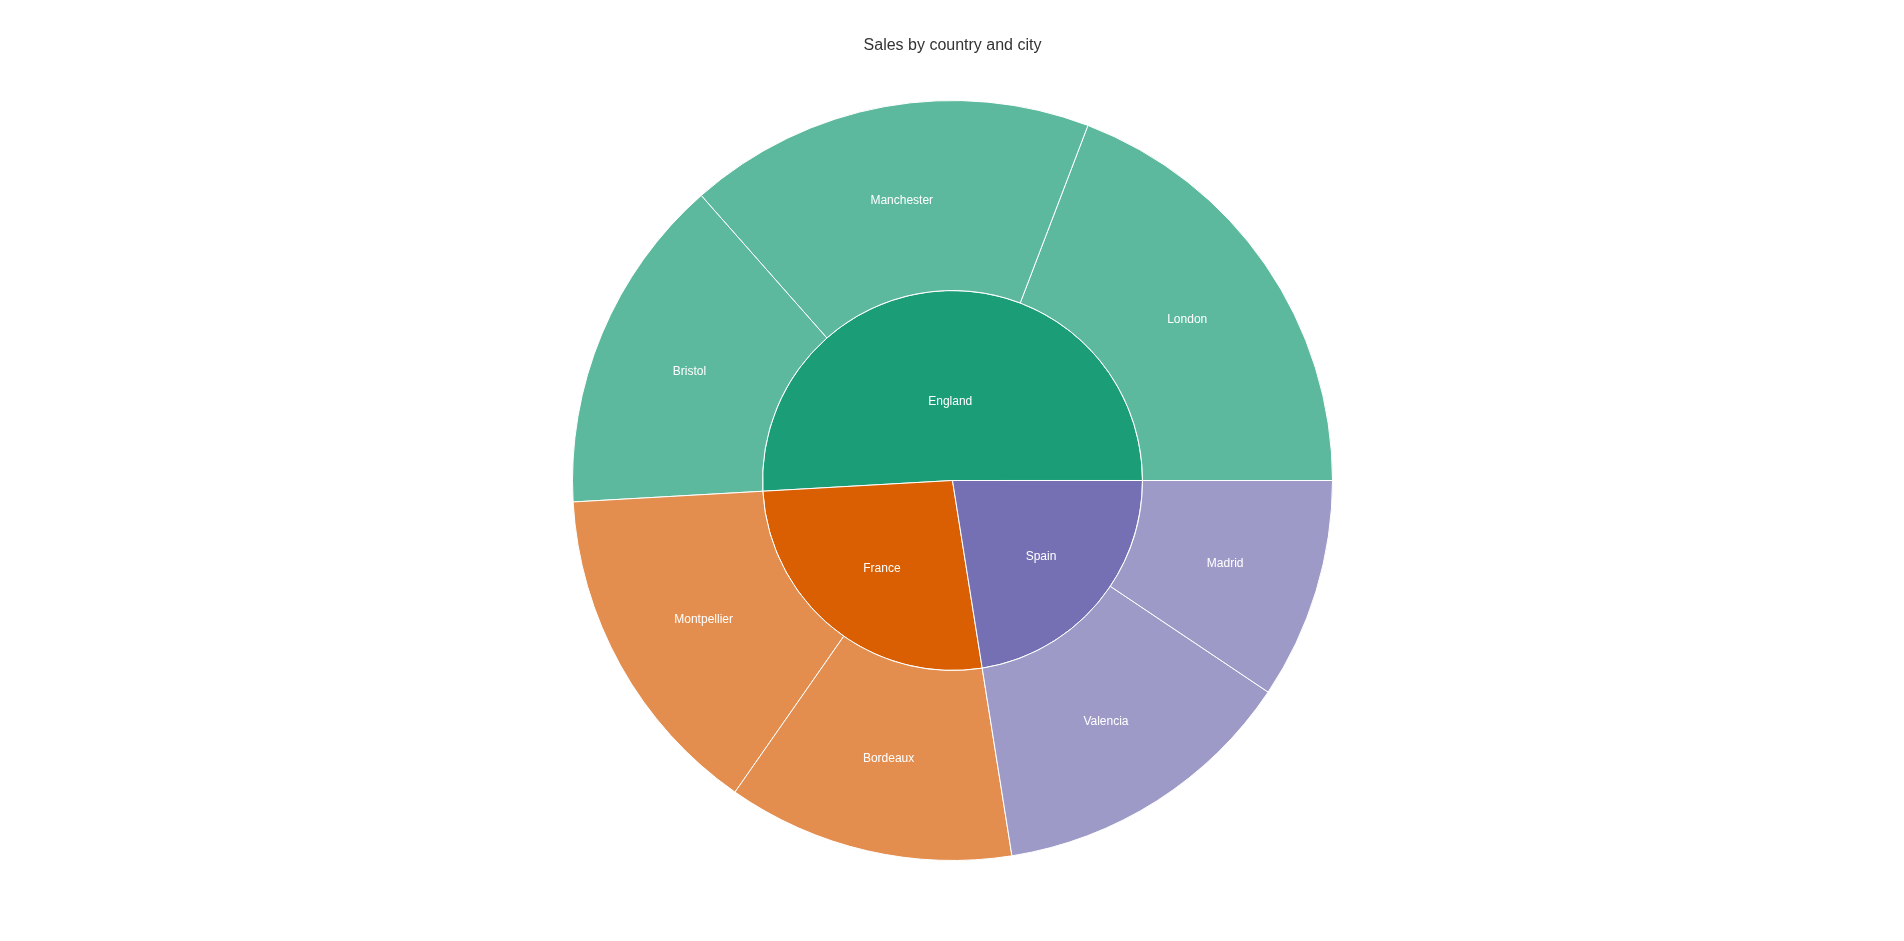 Image resolution: width=1904 pixels, height=941 pixels. Describe the element at coordinates (882, 568) in the screenshot. I see `data-label: France` at that location.